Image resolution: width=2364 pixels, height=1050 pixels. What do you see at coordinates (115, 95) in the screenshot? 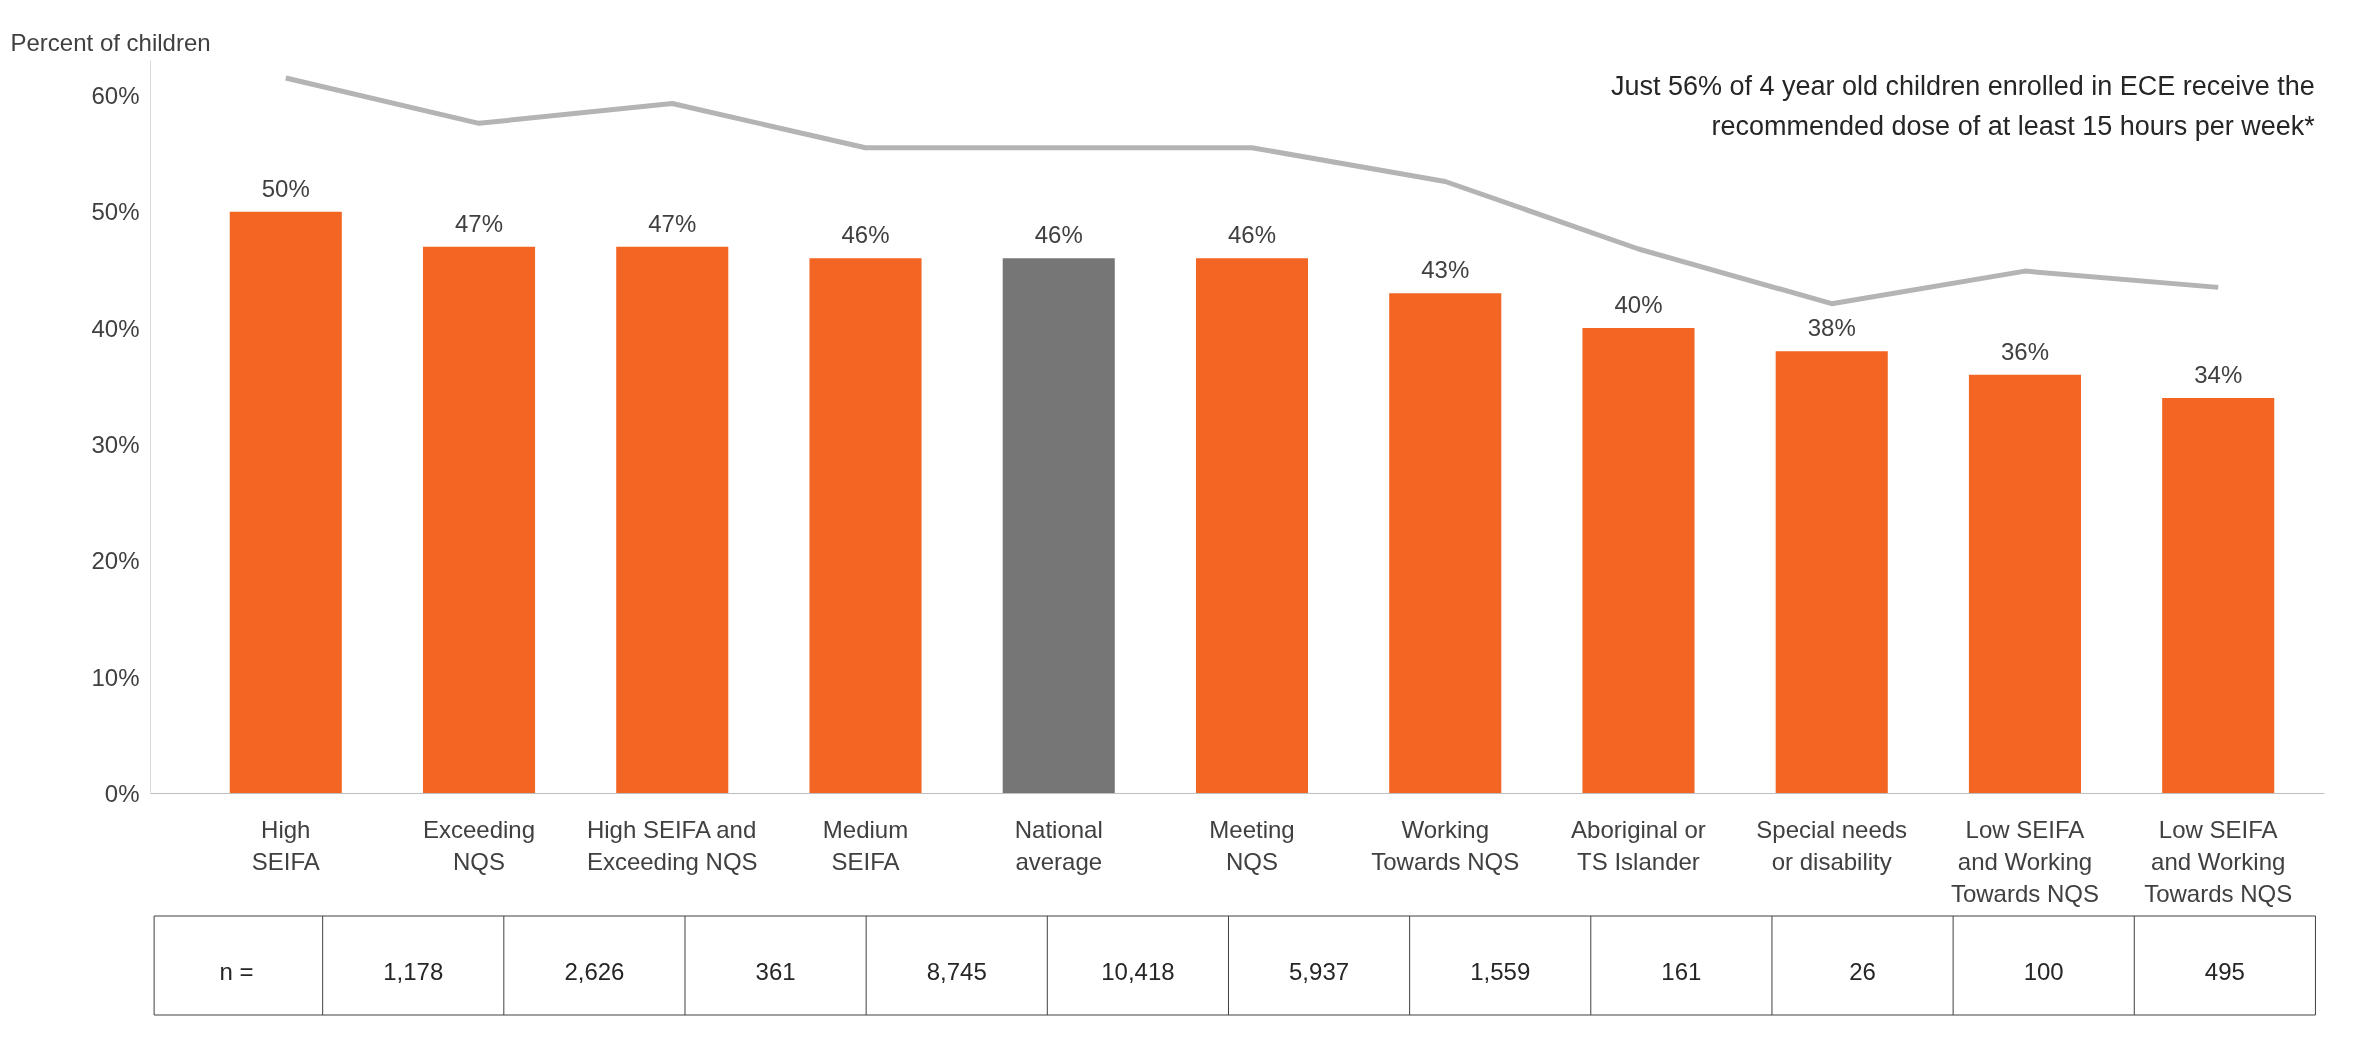
I see `y-tick-label: 60%` at bounding box center [115, 95].